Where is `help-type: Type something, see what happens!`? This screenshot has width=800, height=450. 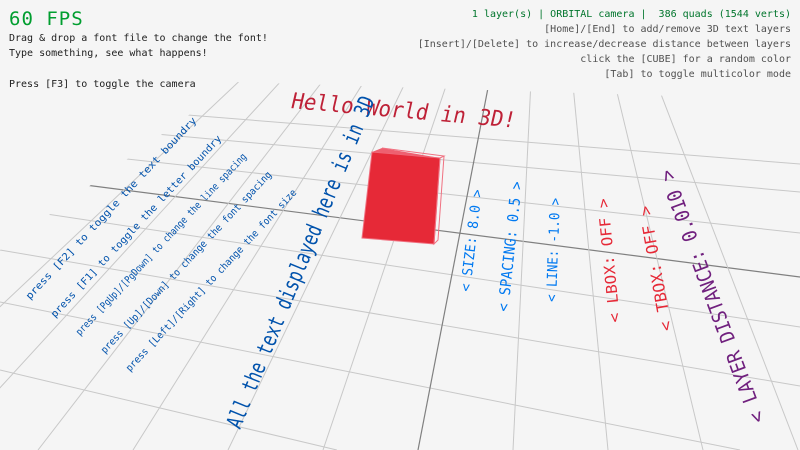 help-type: Type something, see what happens! is located at coordinates (108, 53).